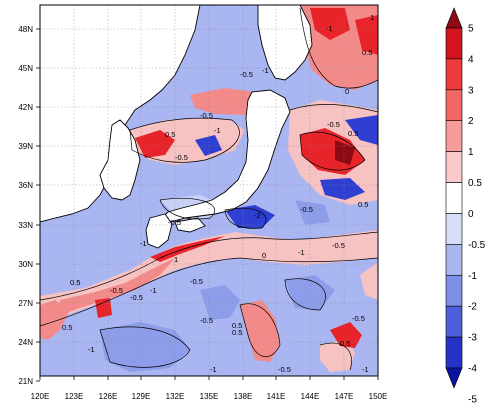  What do you see at coordinates (454, 18) in the screenshot?
I see `colorbar-top-triangle` at bounding box center [454, 18].